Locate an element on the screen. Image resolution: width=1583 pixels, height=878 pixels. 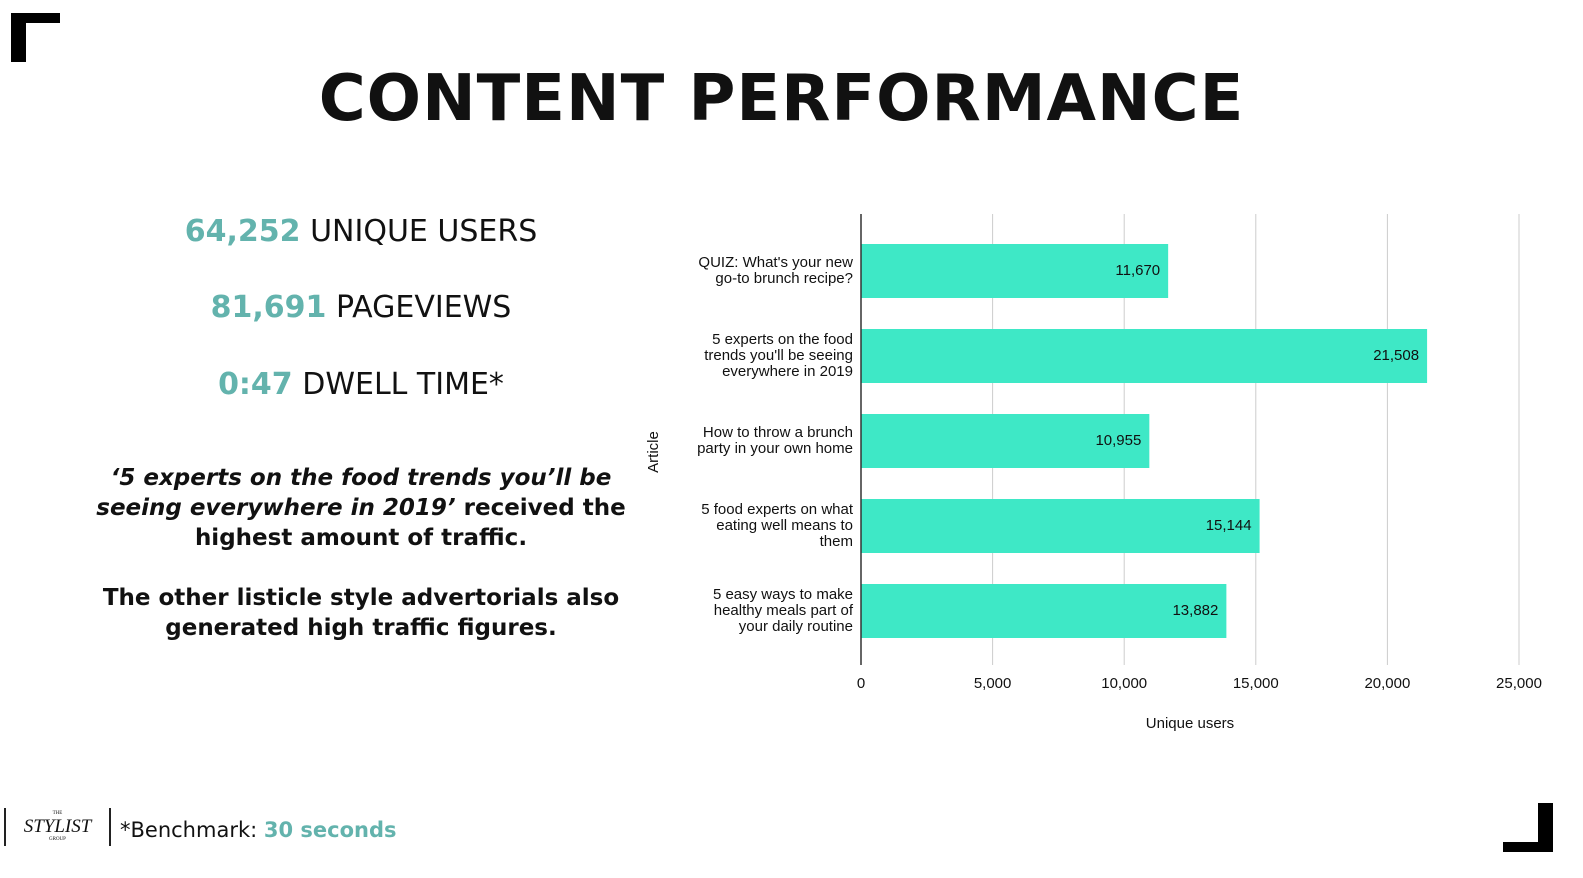
stat: 64,252 UNIQUE USERS is located at coordinates (361, 231).